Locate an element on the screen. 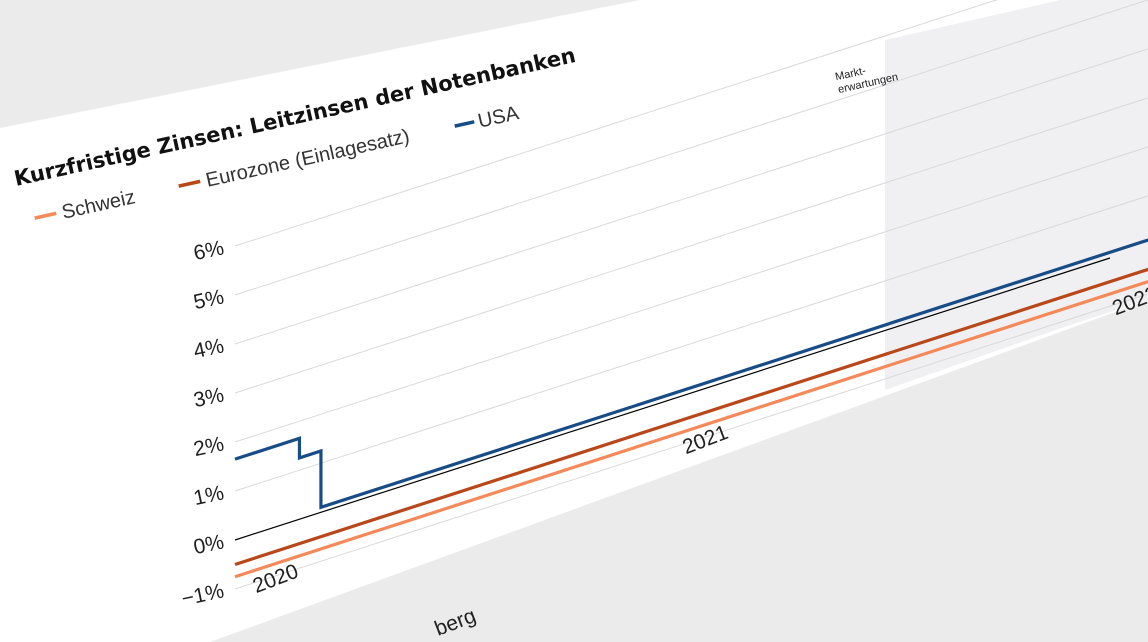  legend-swatch-usa is located at coordinates (464, 124).